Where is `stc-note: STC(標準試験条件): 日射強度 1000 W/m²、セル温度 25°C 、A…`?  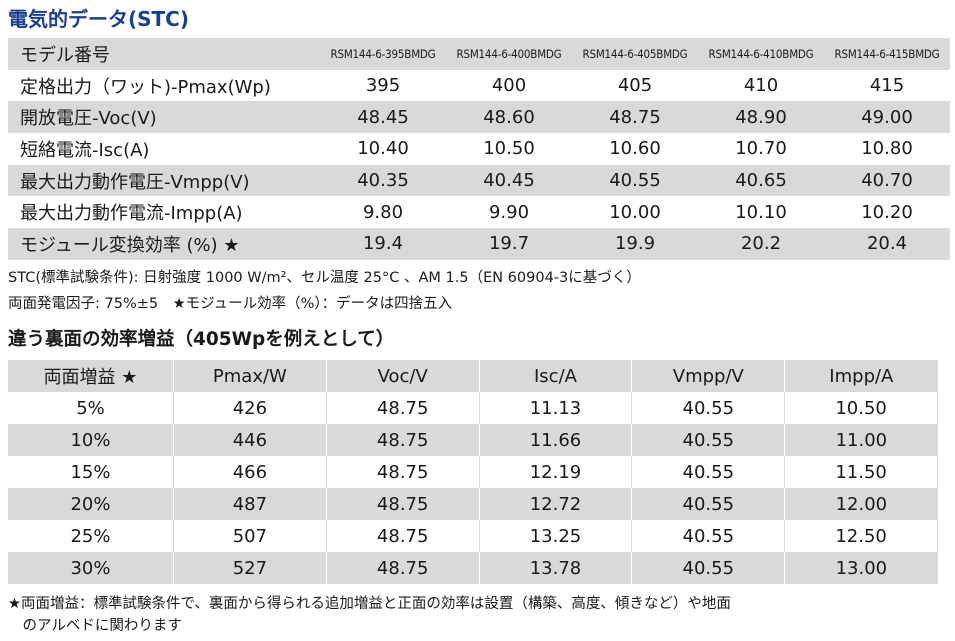
stc-note: STC(標準試験条件): 日射強度 1000 W/m²、セル温度 25°C 、A… is located at coordinates (324, 278).